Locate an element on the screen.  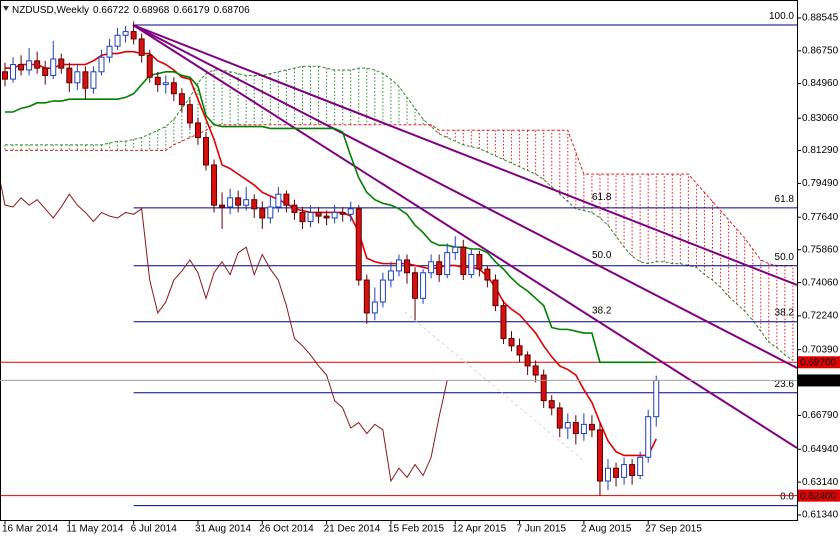
y-tick-label: 0.61340 is located at coordinates (820, 515).